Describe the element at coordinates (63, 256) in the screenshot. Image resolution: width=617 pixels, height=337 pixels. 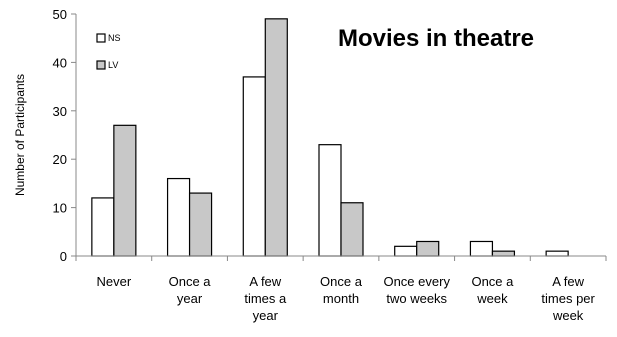
I see `y-tick-label: 0` at that location.